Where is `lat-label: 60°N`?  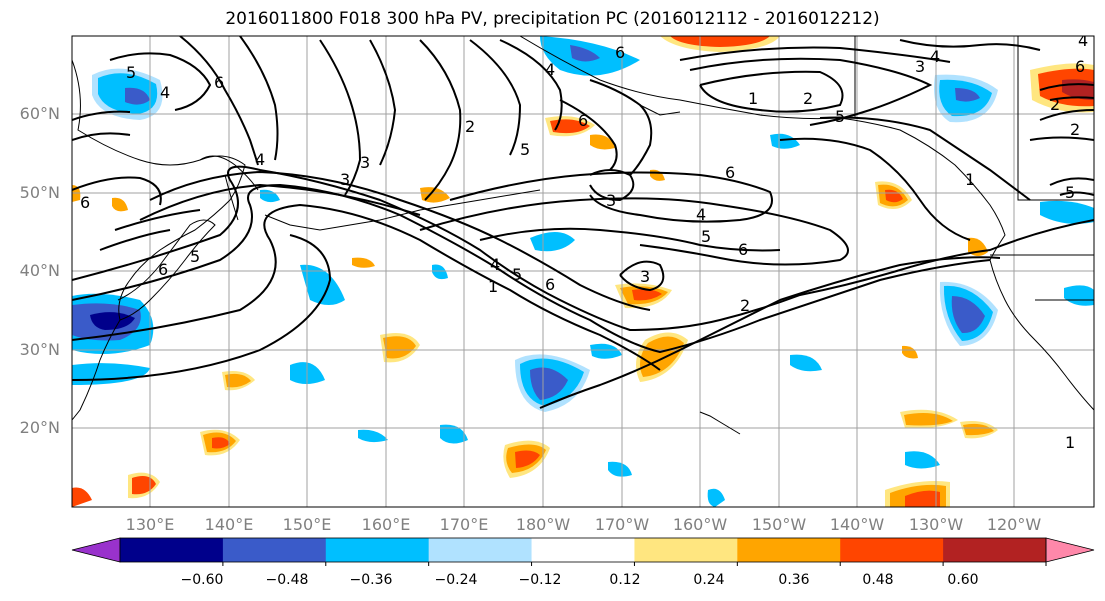 lat-label: 60°N is located at coordinates (39, 113).